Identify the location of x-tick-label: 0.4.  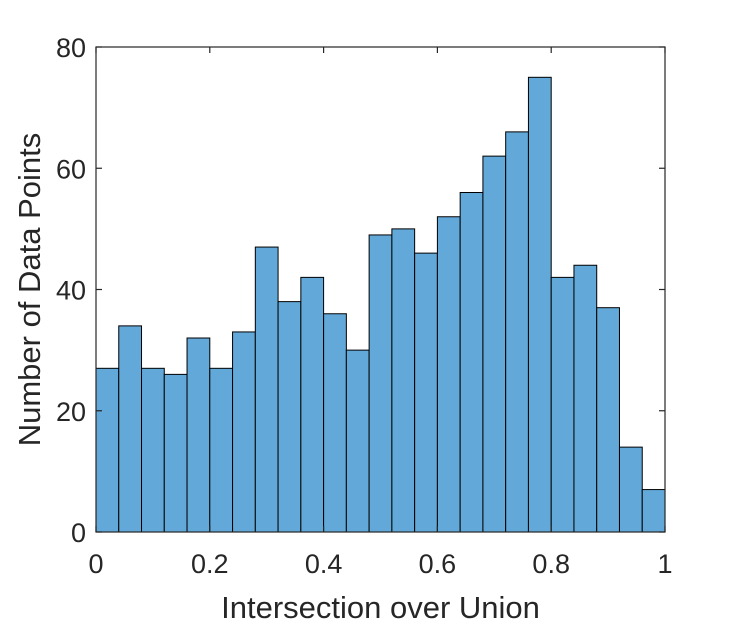
(324, 564).